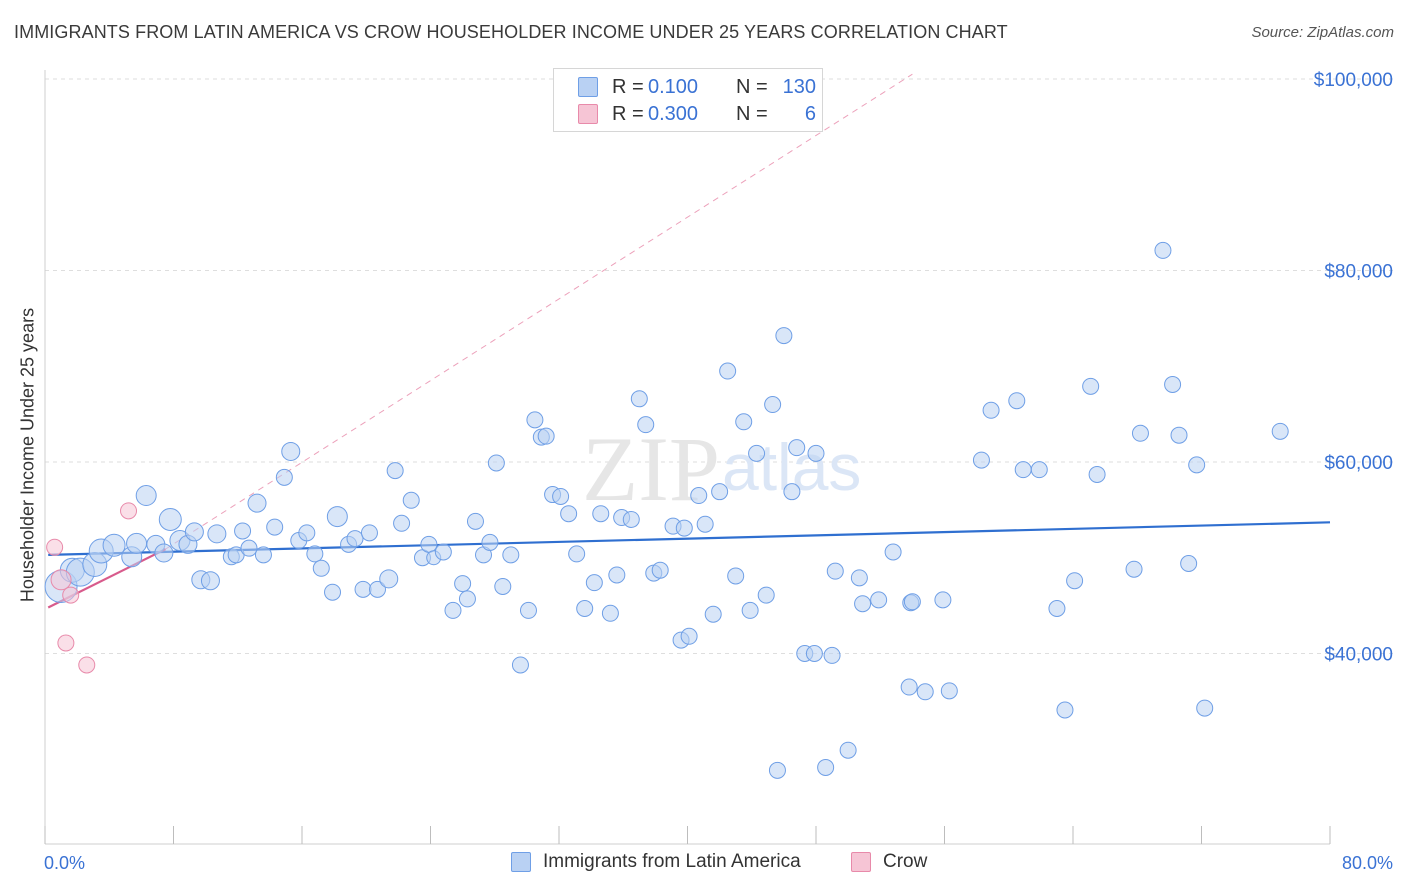  What do you see at coordinates (588, 114) in the screenshot?
I see `legend-swatch-crow` at bounding box center [588, 114].